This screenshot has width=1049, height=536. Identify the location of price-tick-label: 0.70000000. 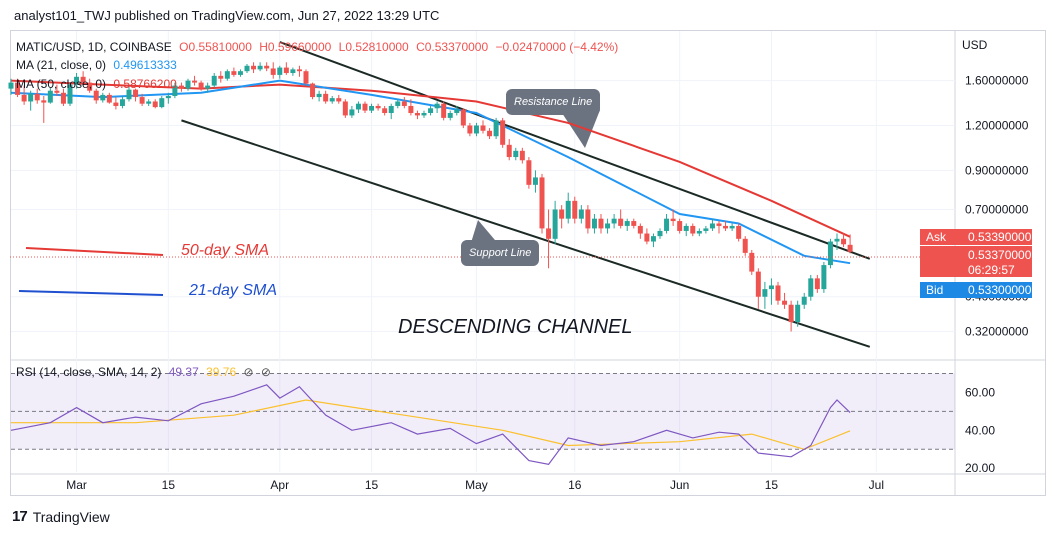
(997, 210).